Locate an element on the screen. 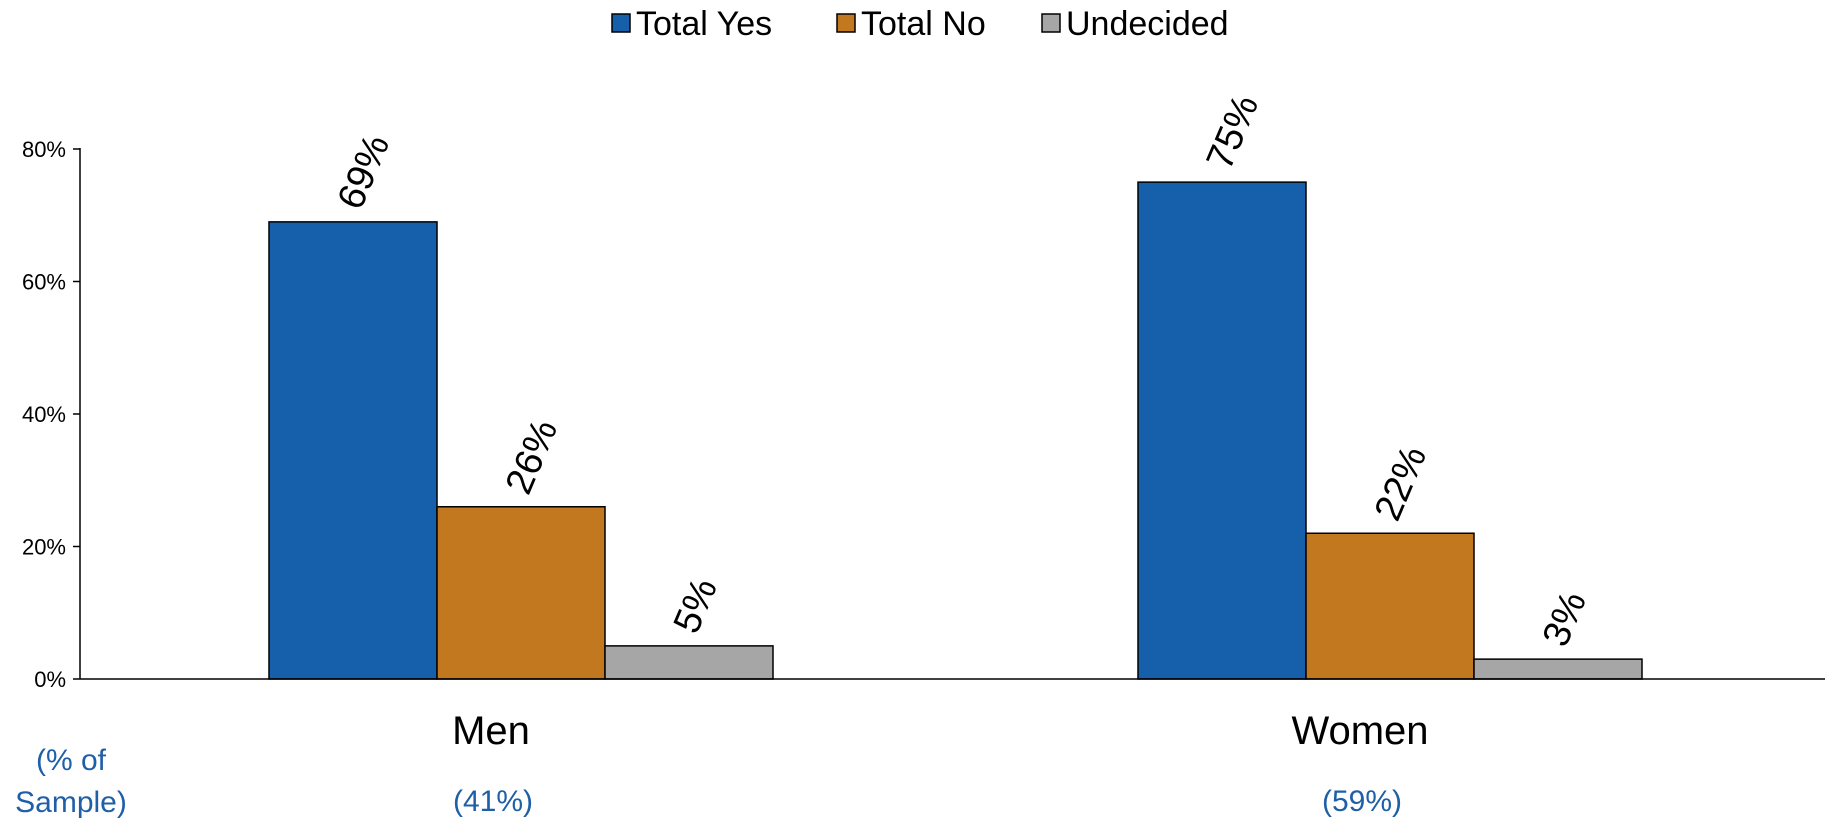 This screenshot has width=1831, height=819. legend: Total Yes Total No Undecided is located at coordinates (920, 24).